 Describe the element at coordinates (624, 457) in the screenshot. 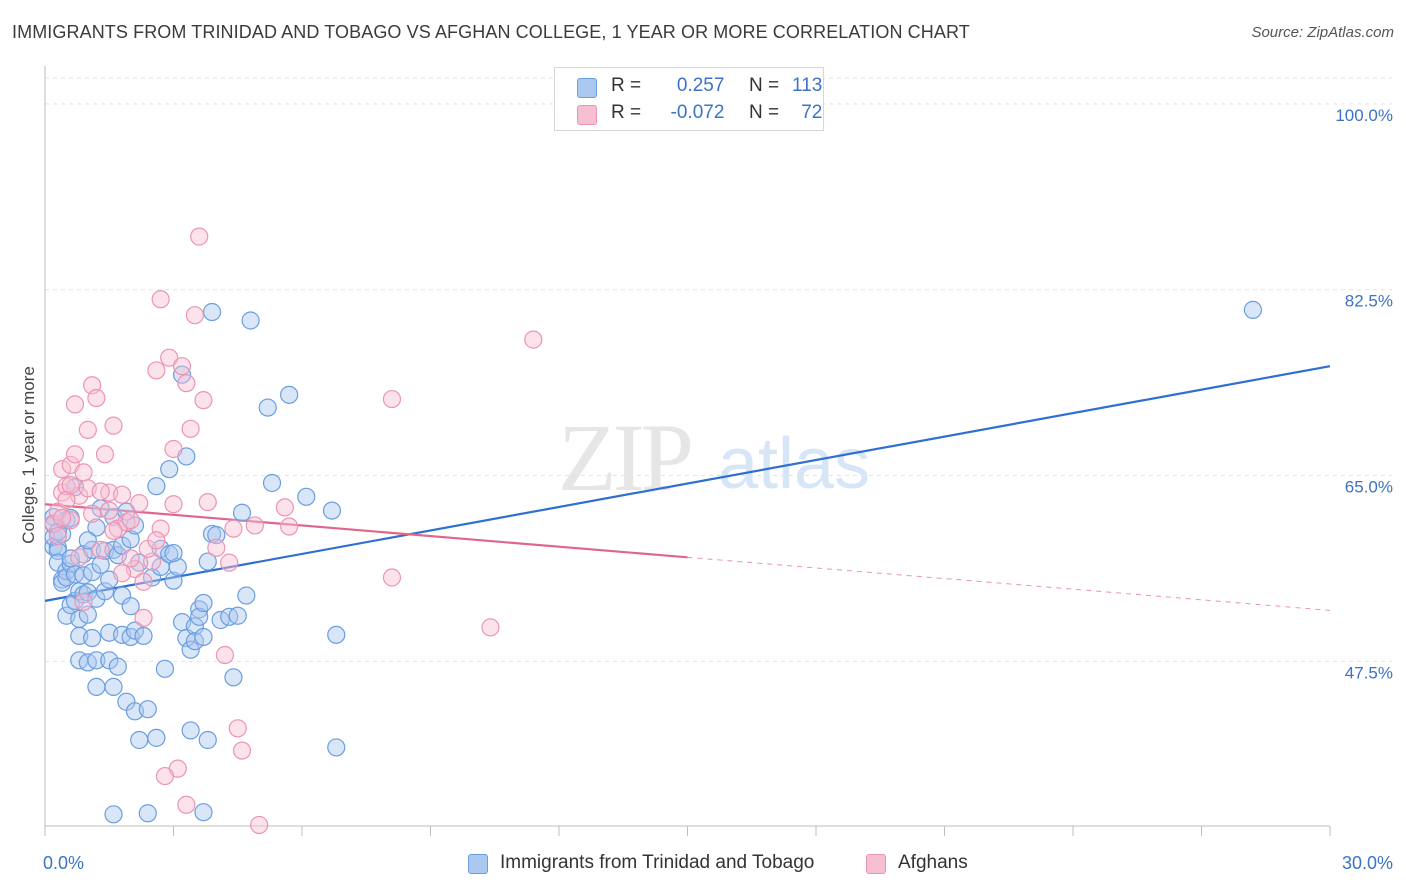

I see `watermark-zip: ZIP` at that location.